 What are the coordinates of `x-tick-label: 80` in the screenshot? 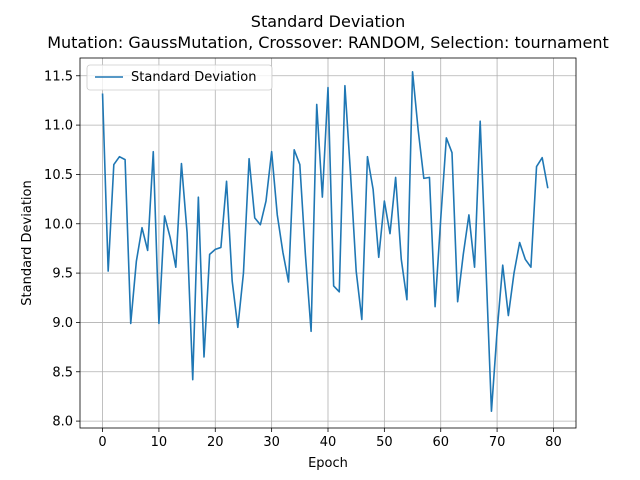 It's located at (553, 442).